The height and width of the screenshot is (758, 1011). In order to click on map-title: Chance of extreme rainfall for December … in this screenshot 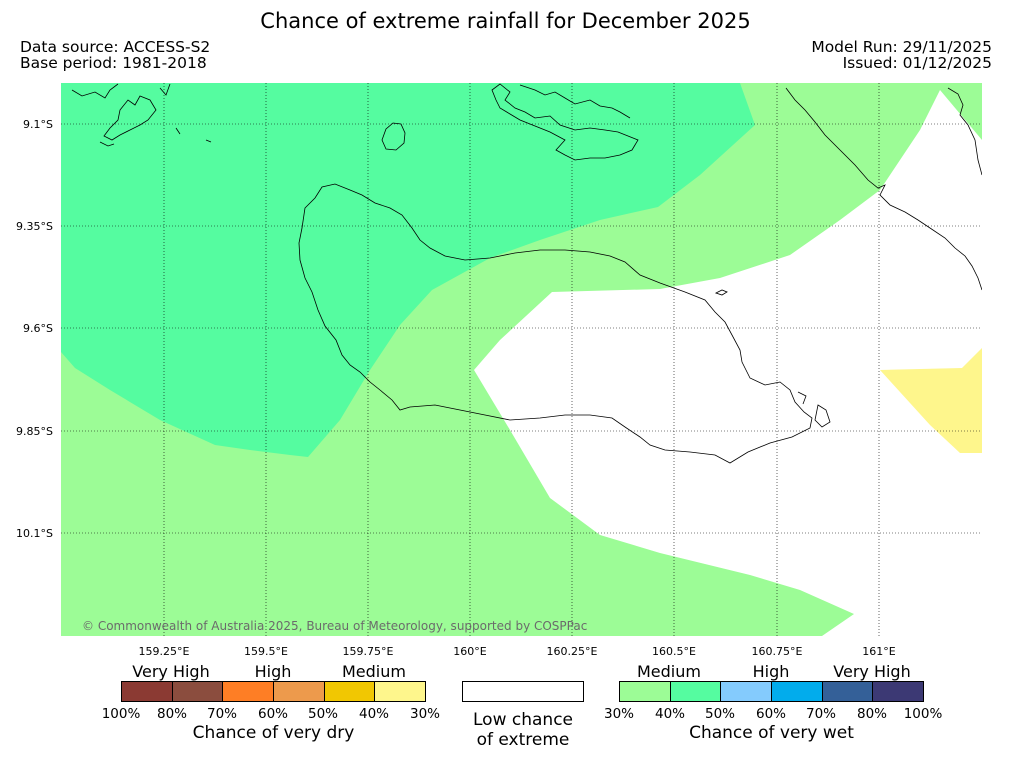, I will do `click(505, 21)`.